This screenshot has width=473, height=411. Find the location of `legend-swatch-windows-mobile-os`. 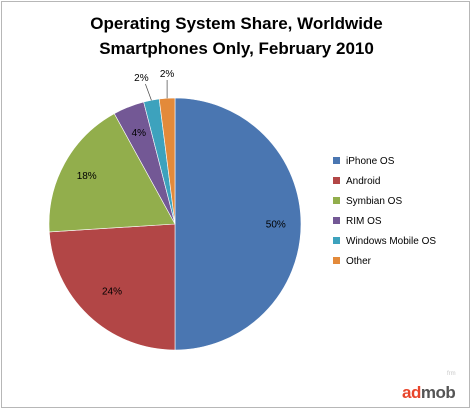

legend-swatch-windows-mobile-os is located at coordinates (336, 240).